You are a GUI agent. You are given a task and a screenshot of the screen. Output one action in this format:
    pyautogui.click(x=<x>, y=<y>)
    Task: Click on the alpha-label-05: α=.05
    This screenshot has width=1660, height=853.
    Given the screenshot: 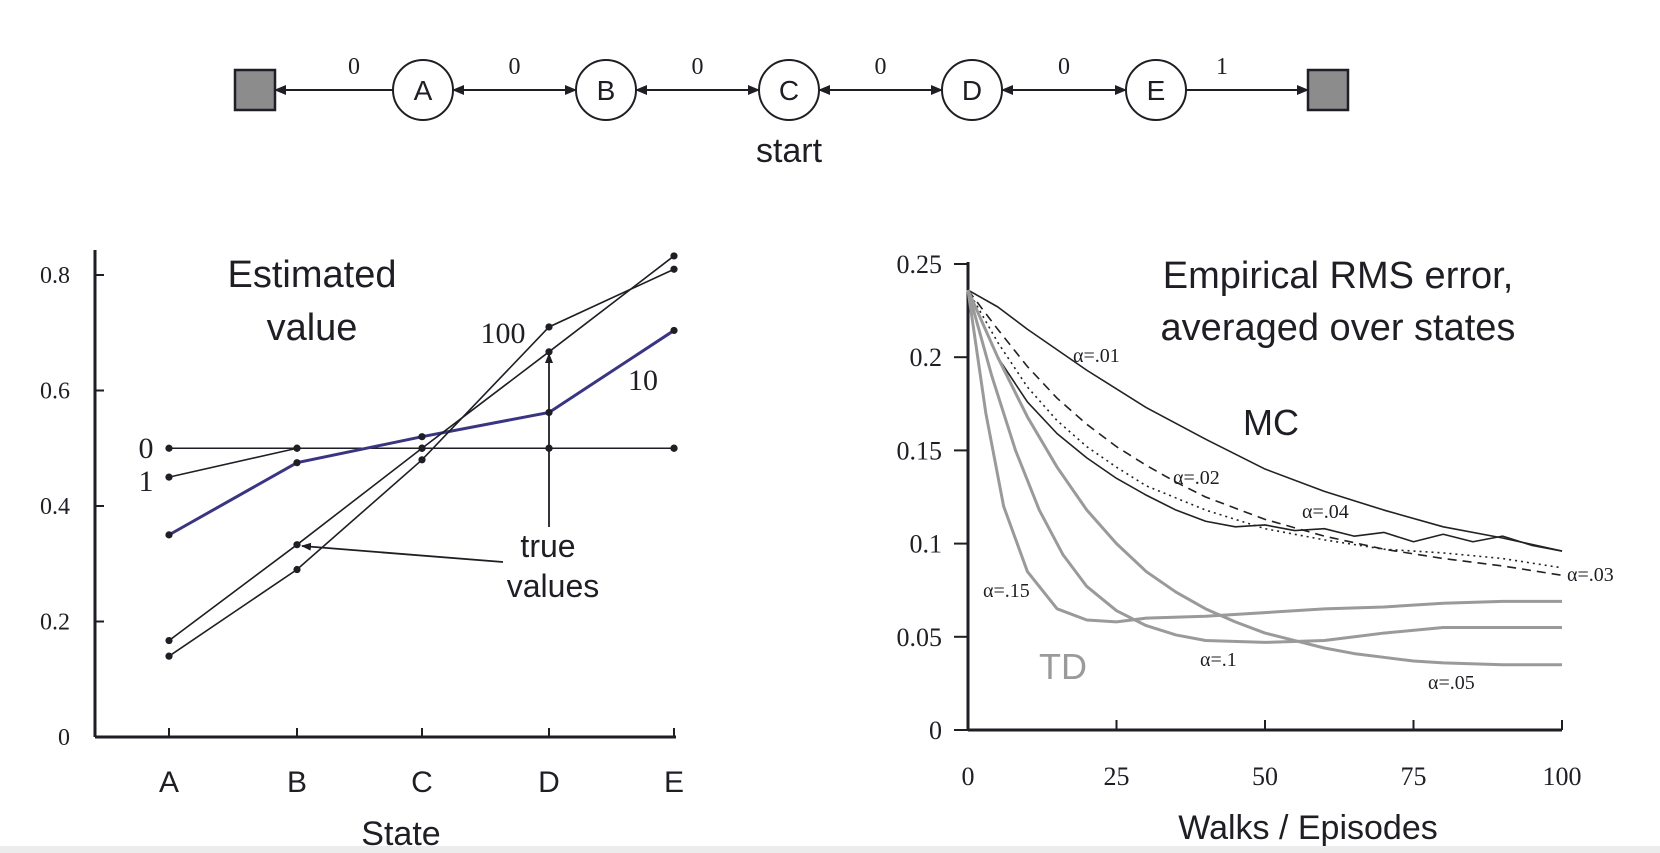 What is the action you would take?
    pyautogui.click(x=1451, y=683)
    